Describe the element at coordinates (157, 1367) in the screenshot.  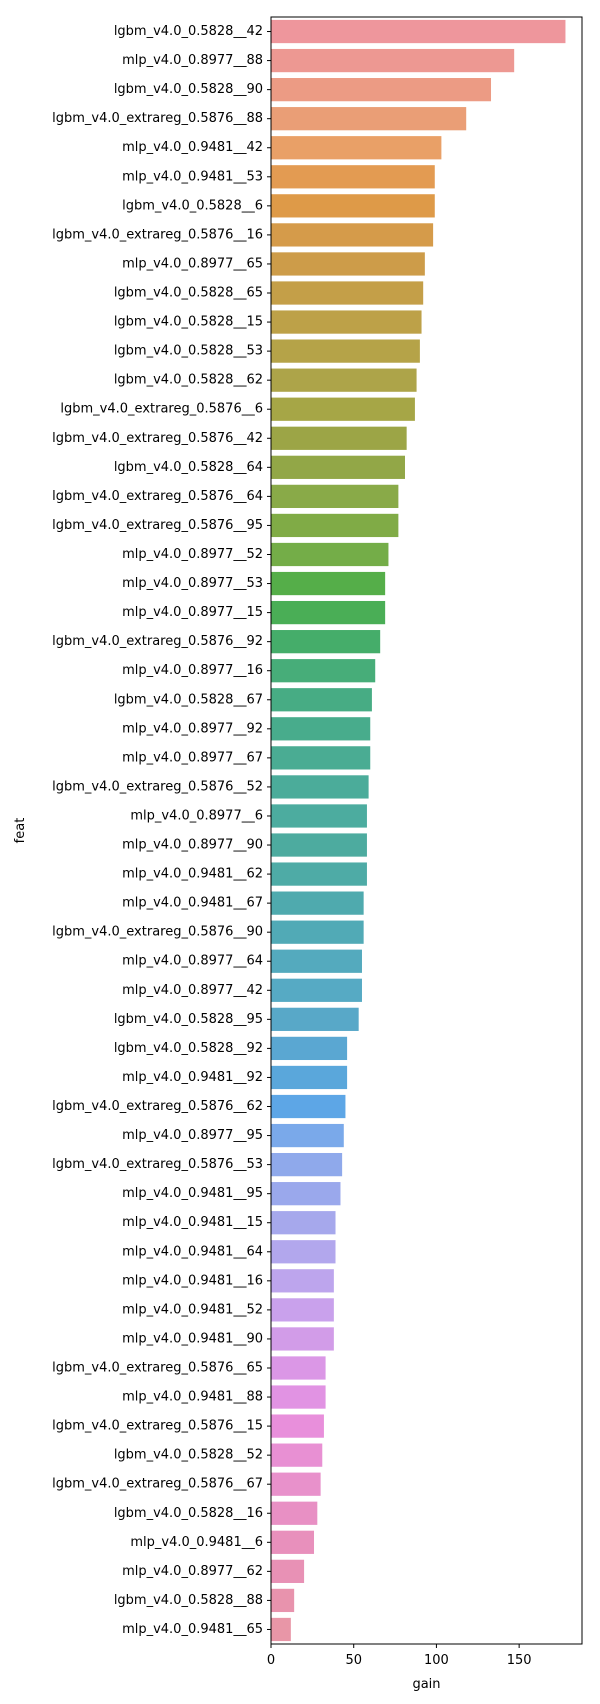
I see `y-tick-label: lgbm_v4.0_extrareg_0.5876__65` at that location.